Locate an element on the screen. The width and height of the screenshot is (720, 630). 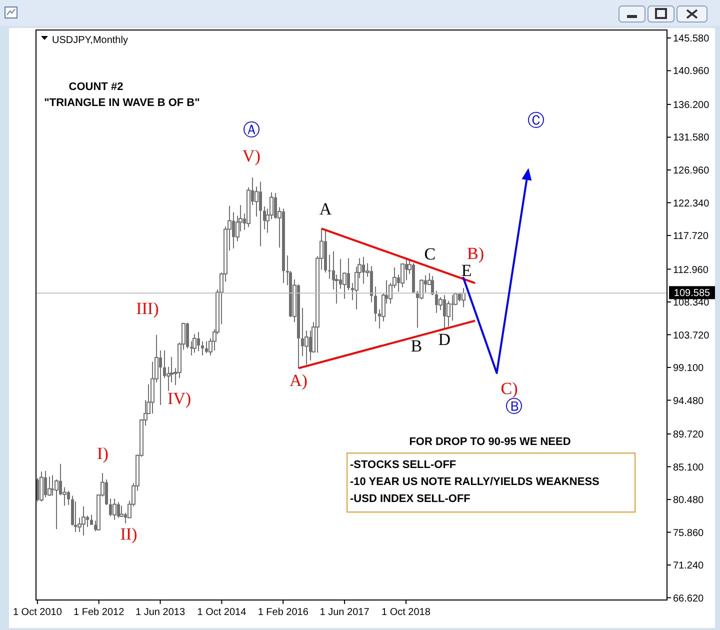
y-tick-label: 99.100 is located at coordinates (688, 368).